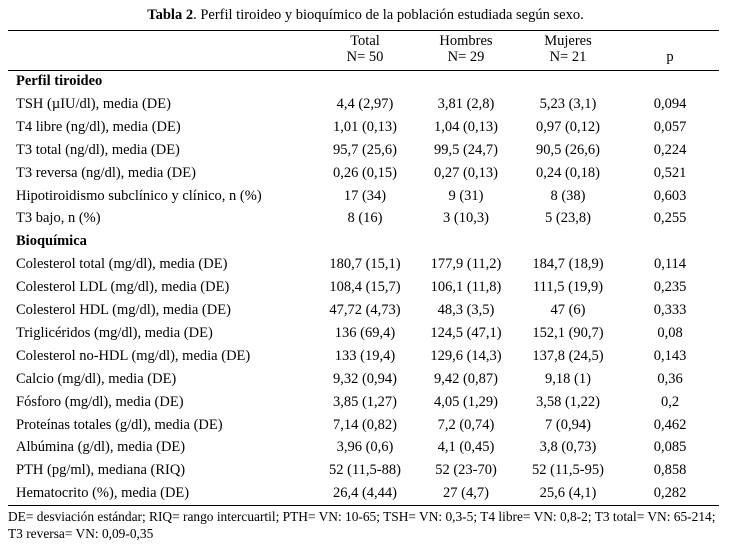  Describe the element at coordinates (365, 149) in the screenshot. I see `cell-total: 95,7 (25,6)` at that location.